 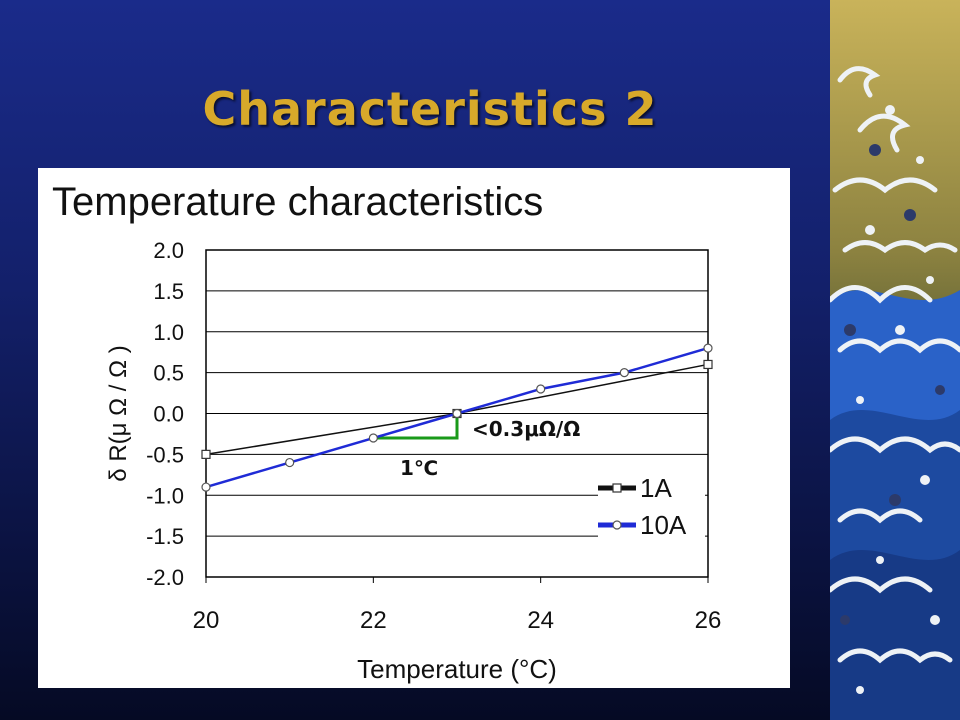 What do you see at coordinates (165, 536) in the screenshot?
I see `y-tick-label: -1.5` at bounding box center [165, 536].